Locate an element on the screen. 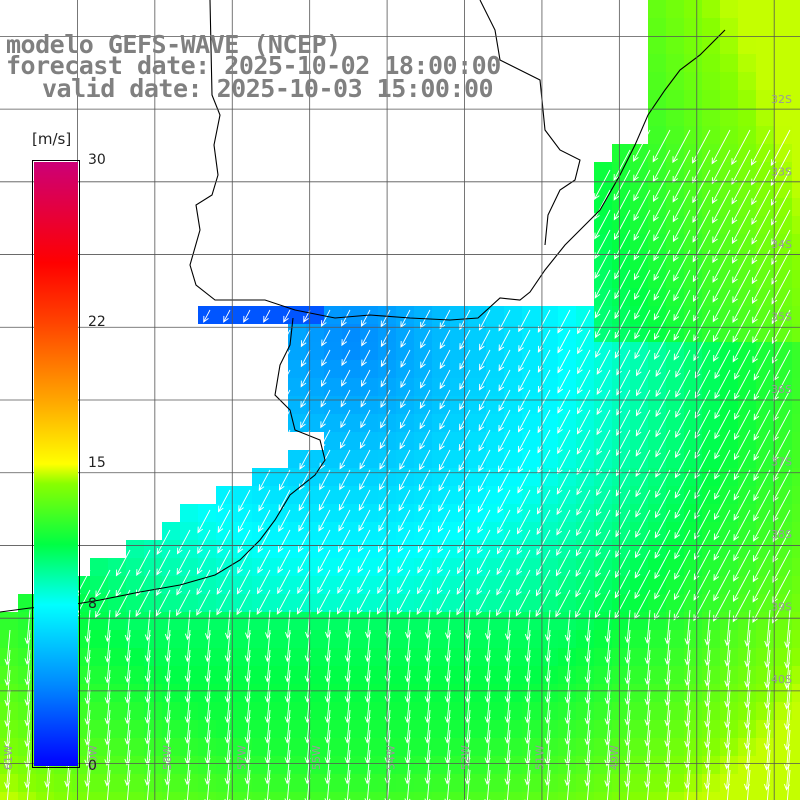 The image size is (800, 800). longitude-label: 54W is located at coordinates (391, 757).